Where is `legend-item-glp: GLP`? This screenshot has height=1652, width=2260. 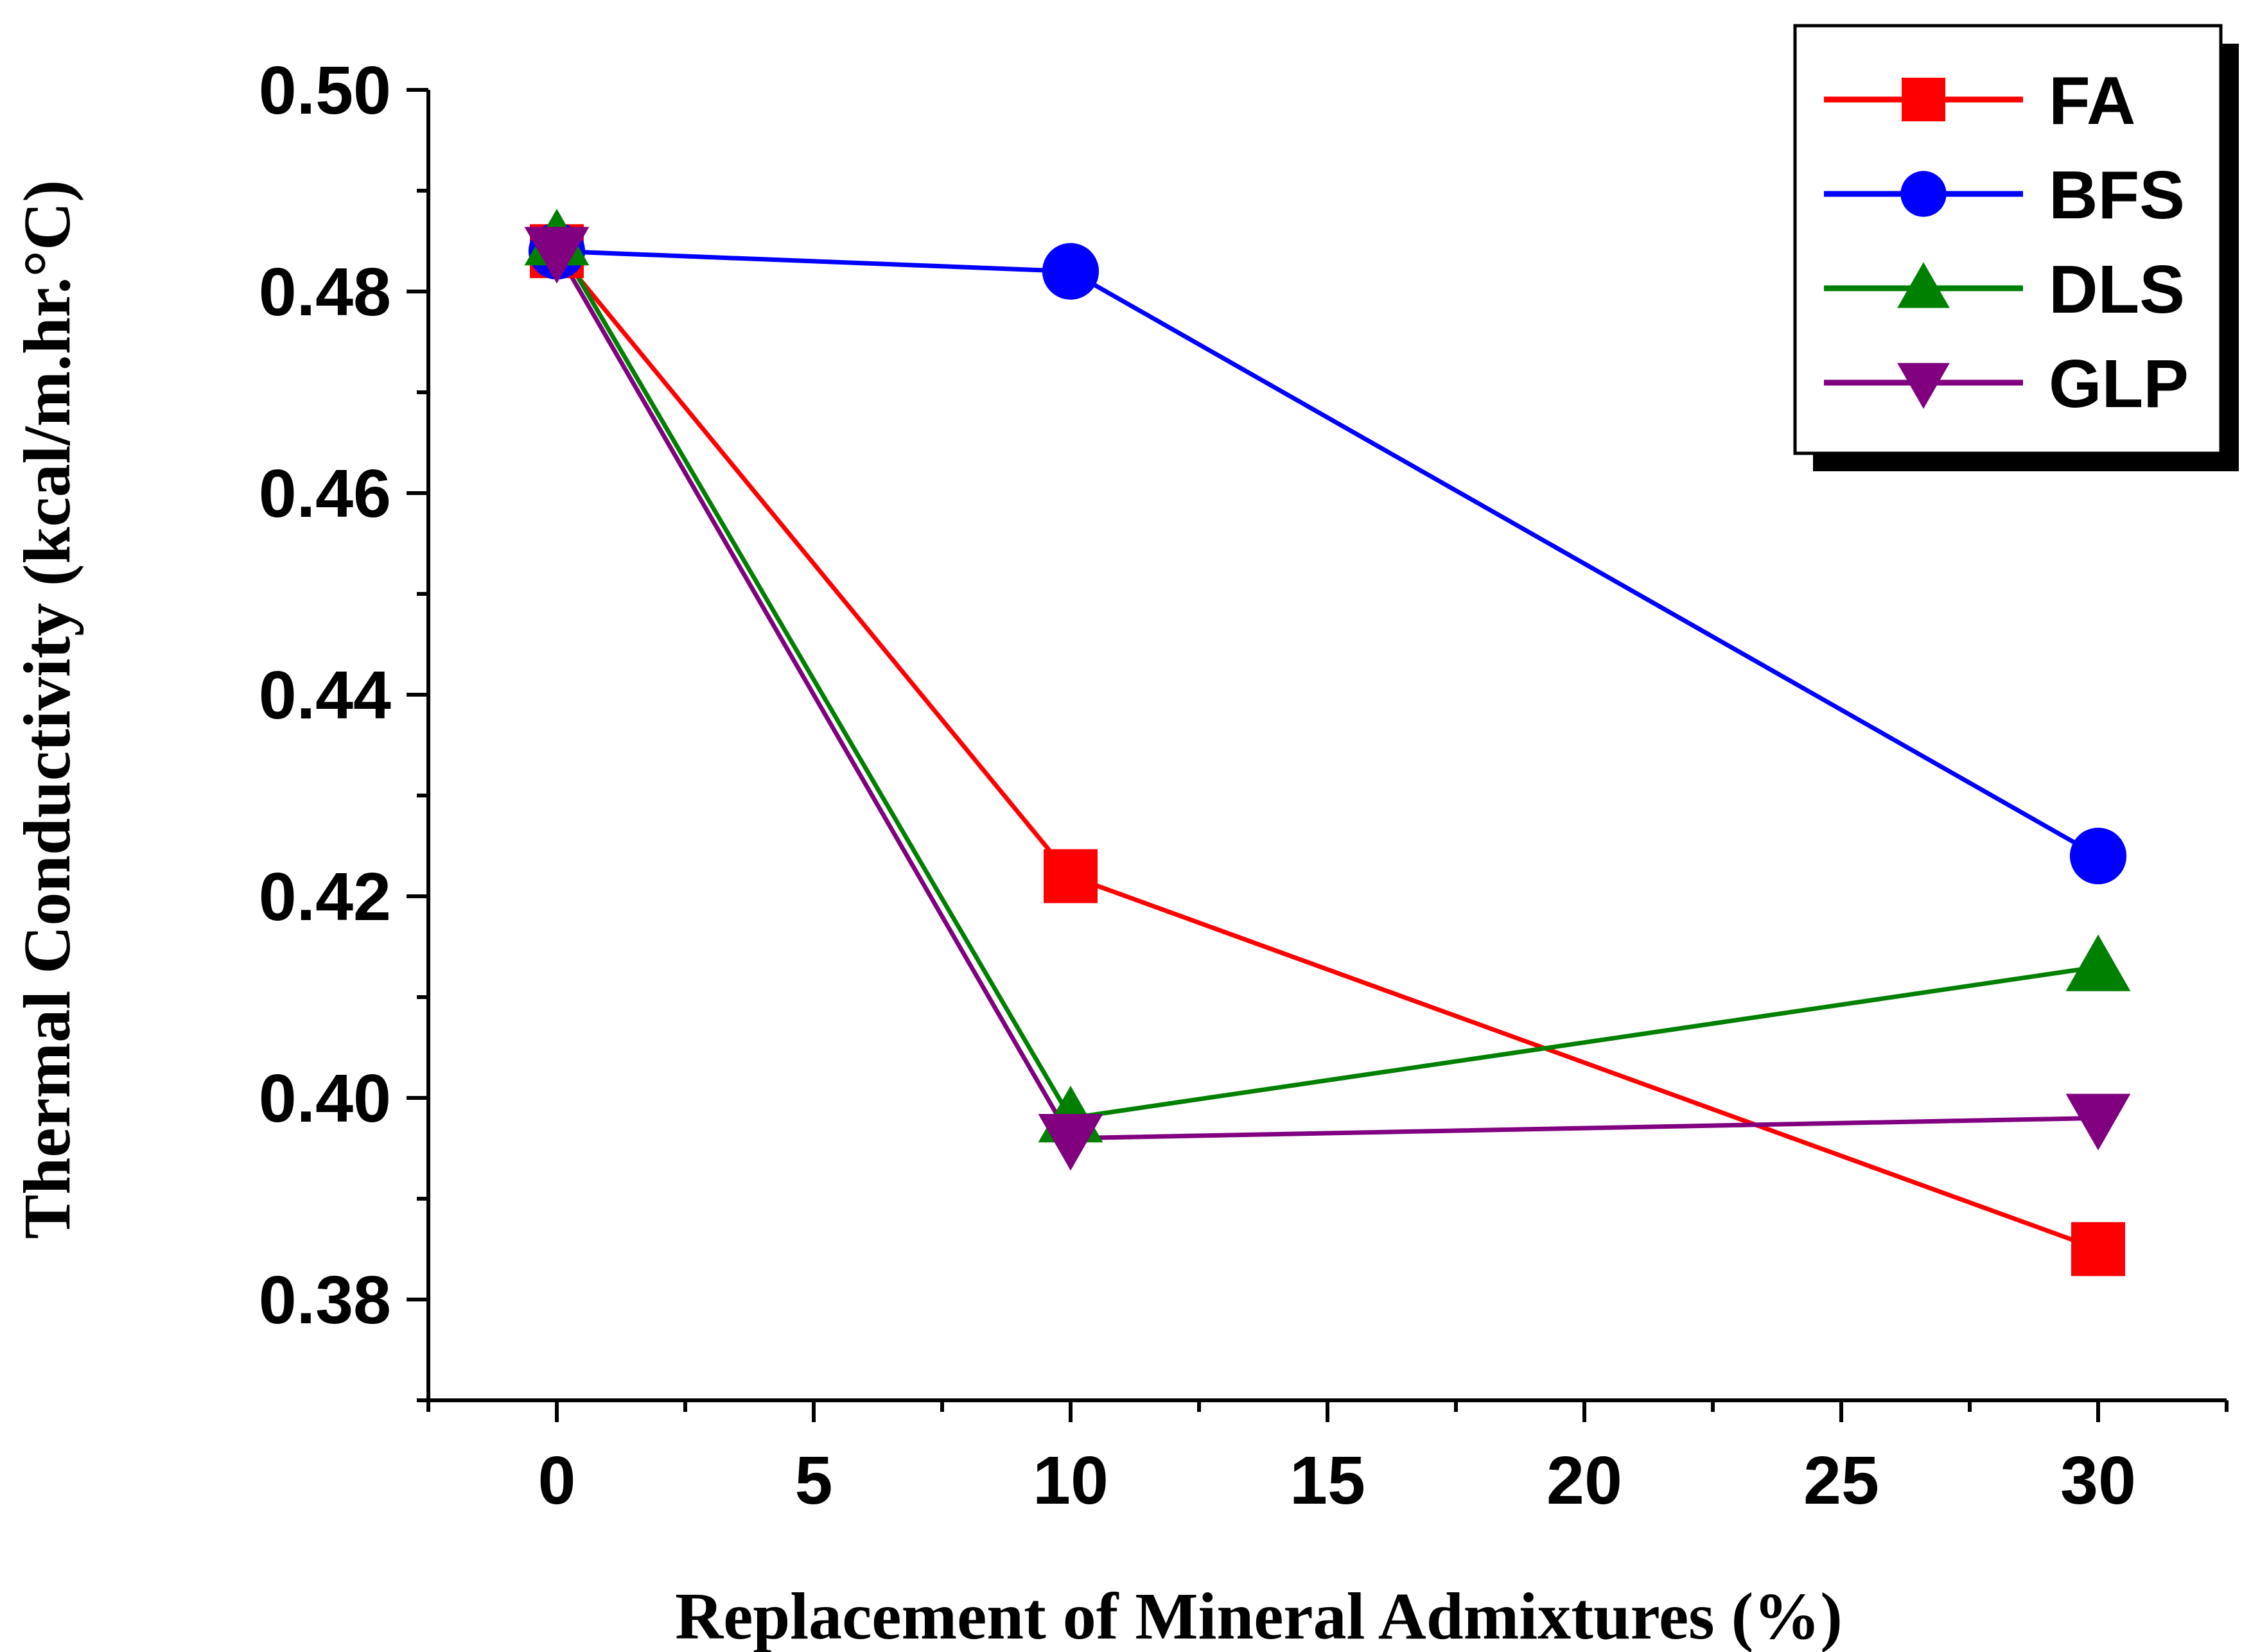
legend-item-glp: GLP is located at coordinates (2007, 384).